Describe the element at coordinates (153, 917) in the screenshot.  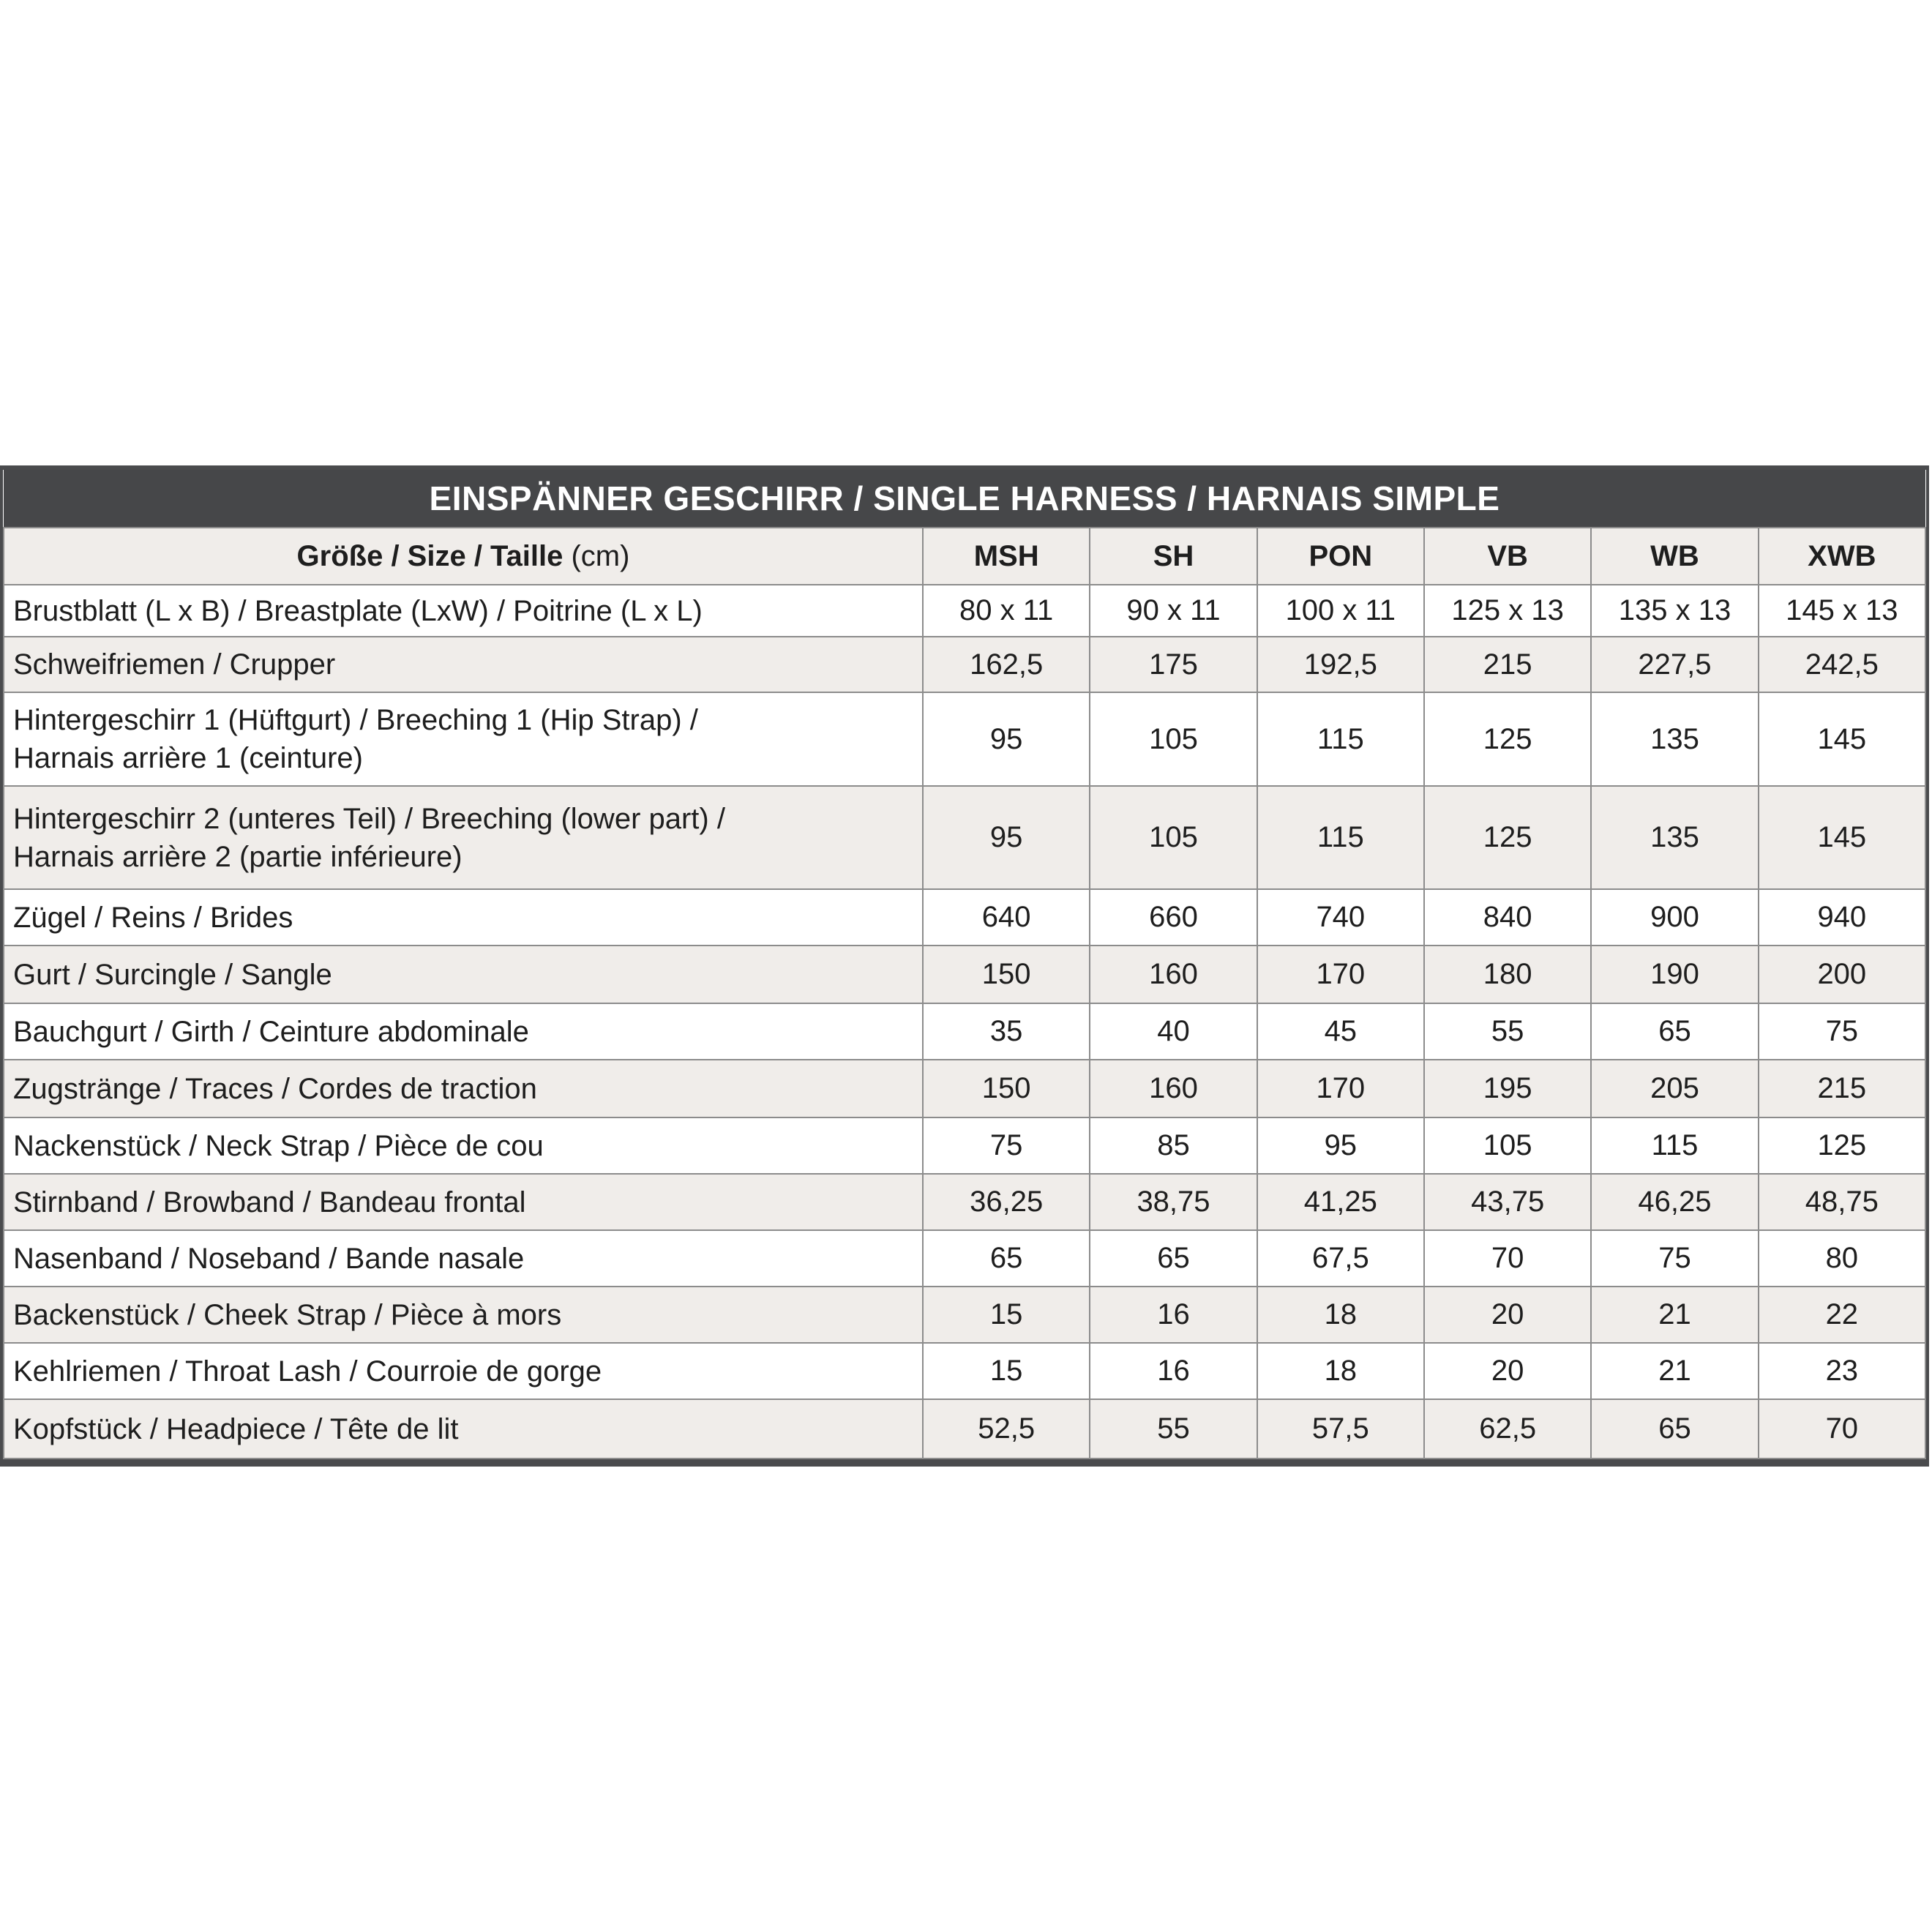
I see `row-label-line: Zügel / Reins / Brides` at that location.